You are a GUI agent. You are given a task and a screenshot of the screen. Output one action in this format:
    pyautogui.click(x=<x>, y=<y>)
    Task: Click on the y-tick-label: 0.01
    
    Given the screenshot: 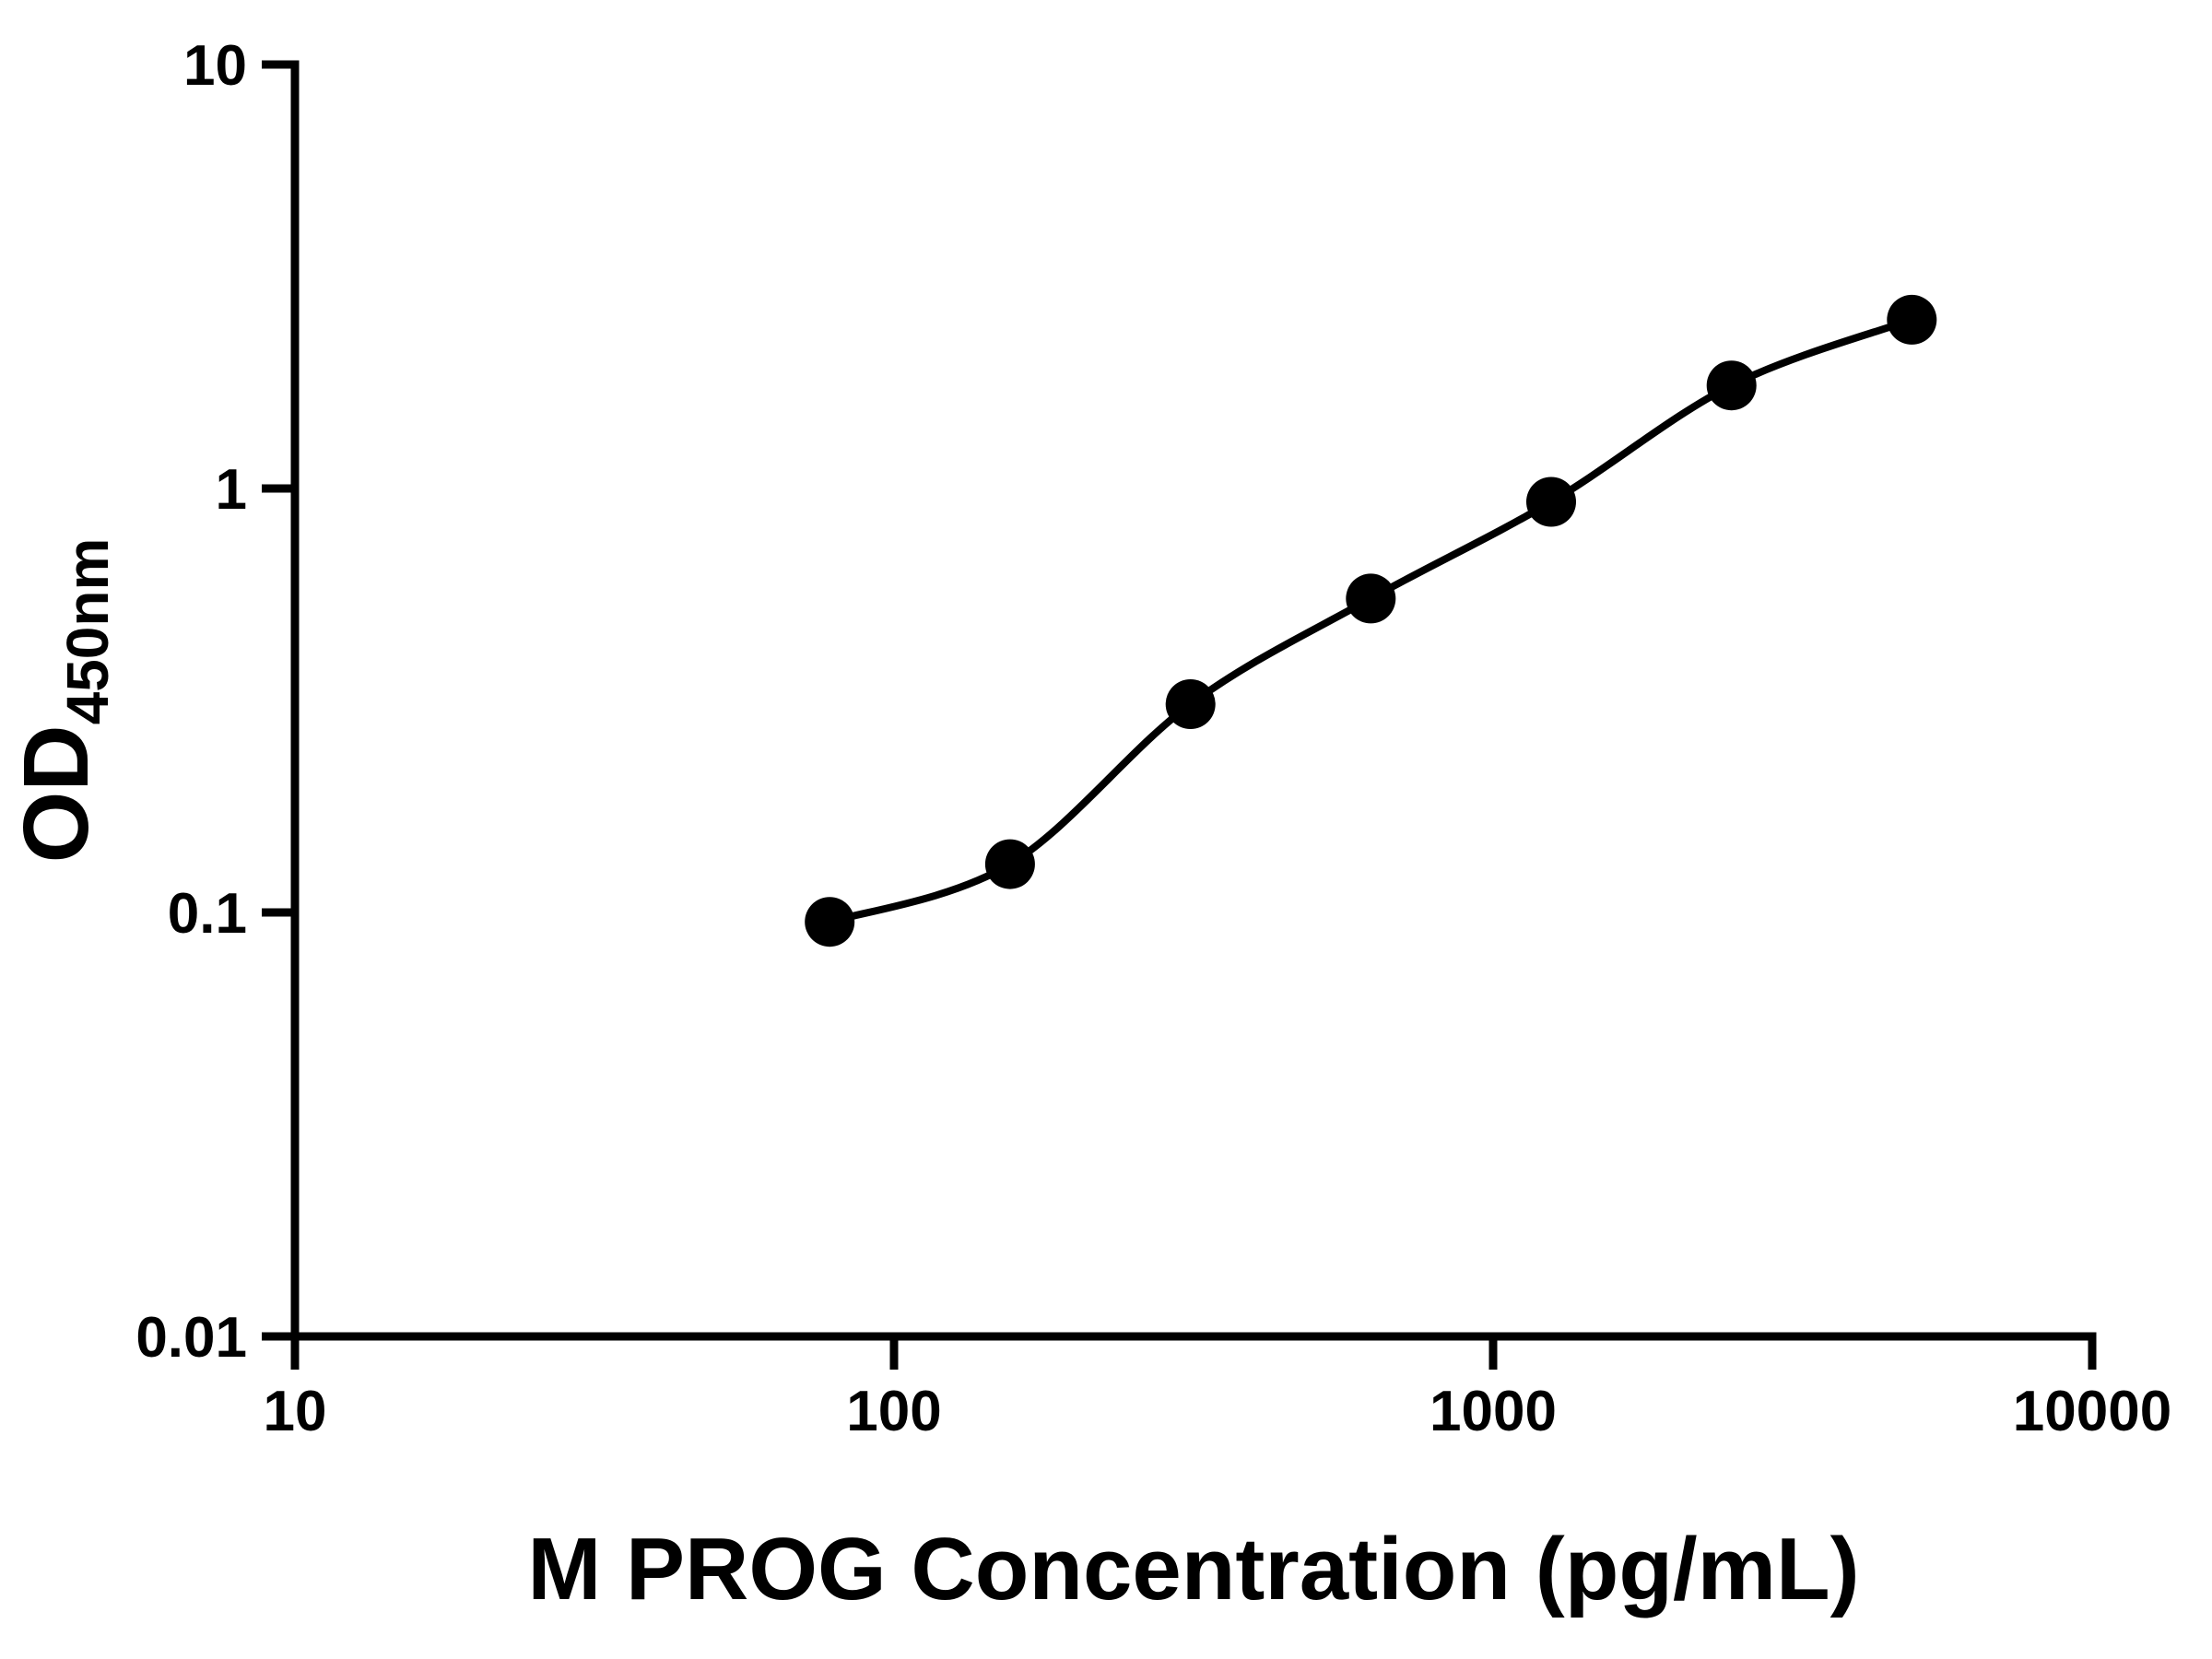 What is the action you would take?
    pyautogui.click(x=191, y=1338)
    